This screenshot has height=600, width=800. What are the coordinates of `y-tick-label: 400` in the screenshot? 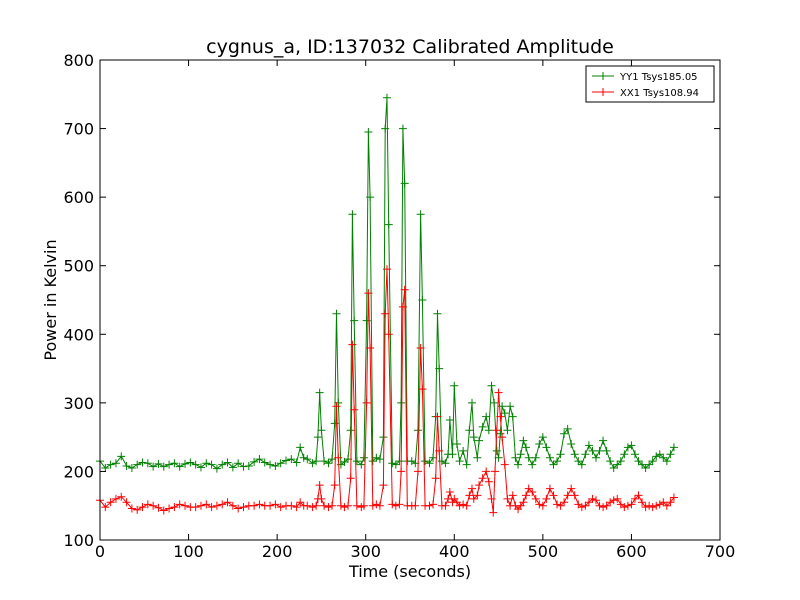 It's located at (78, 334).